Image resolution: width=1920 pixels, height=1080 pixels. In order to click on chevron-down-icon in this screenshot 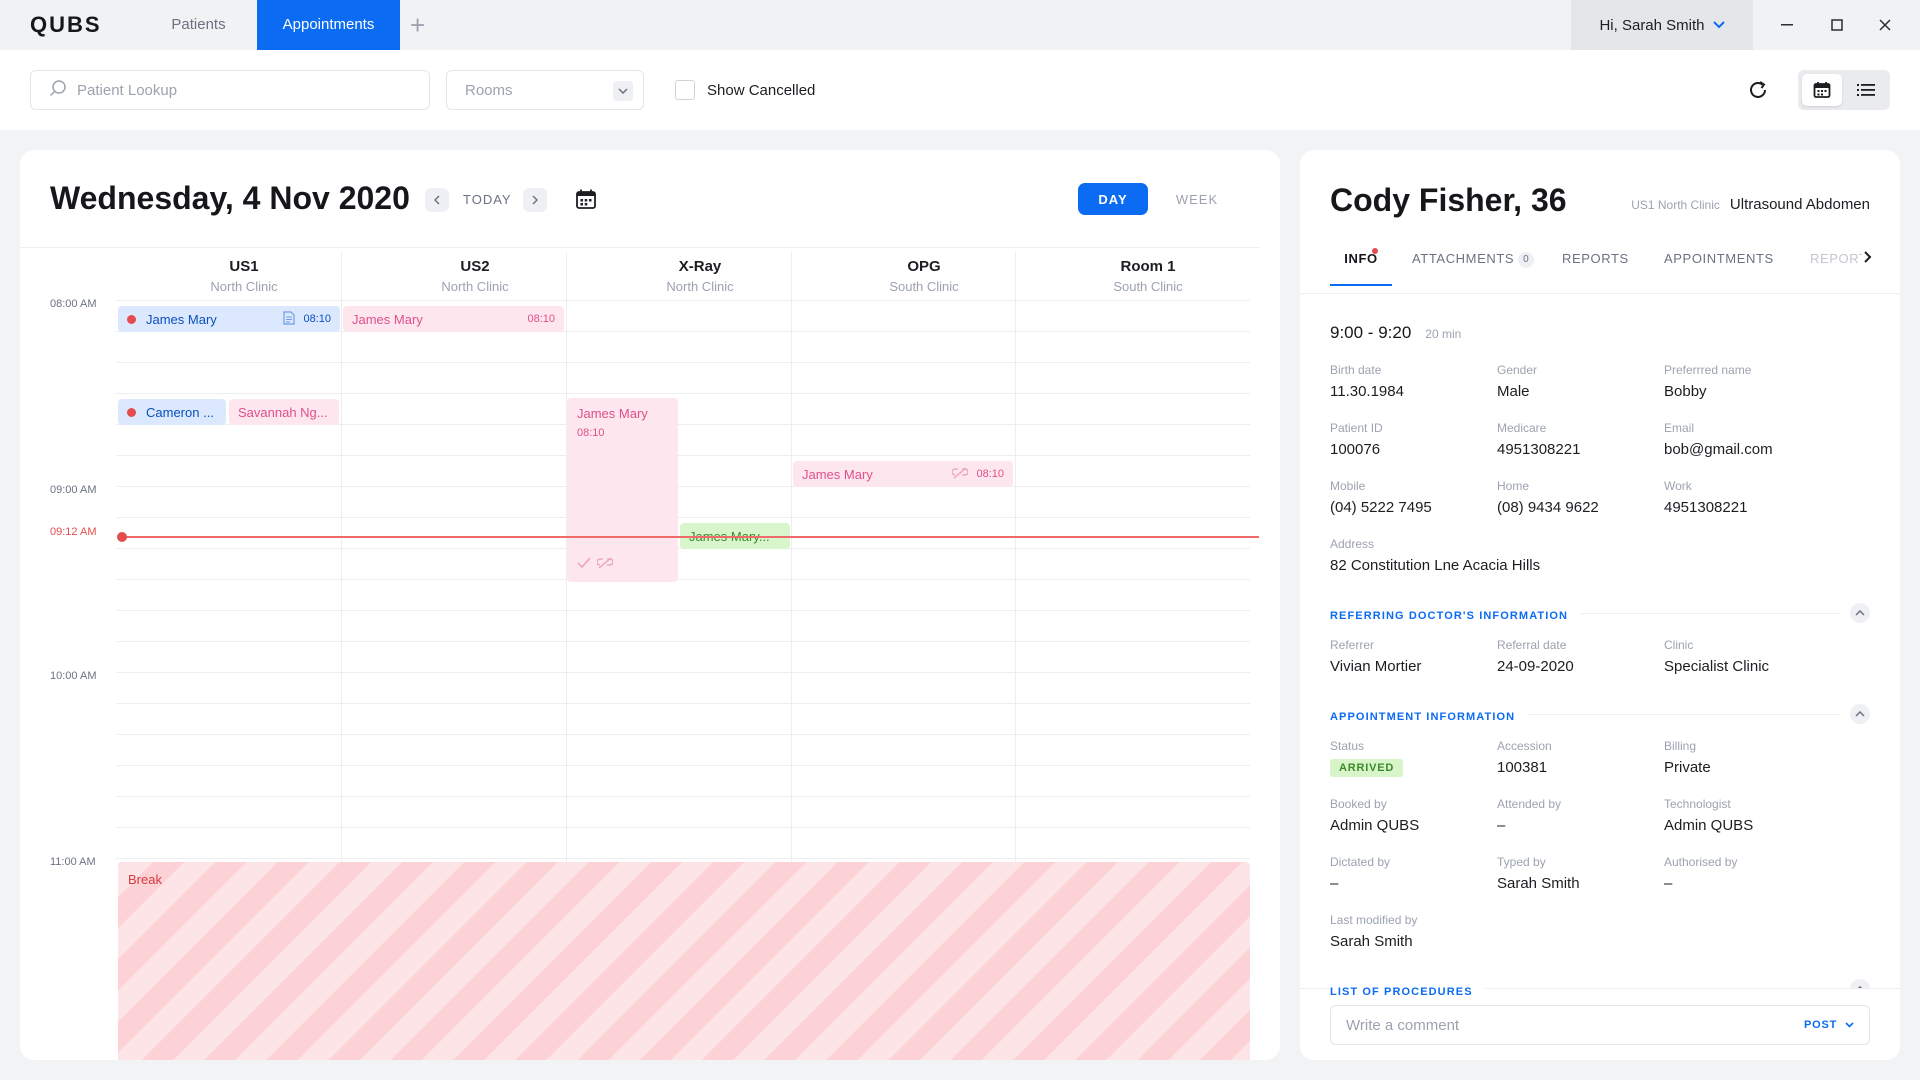, I will do `click(1718, 25)`.